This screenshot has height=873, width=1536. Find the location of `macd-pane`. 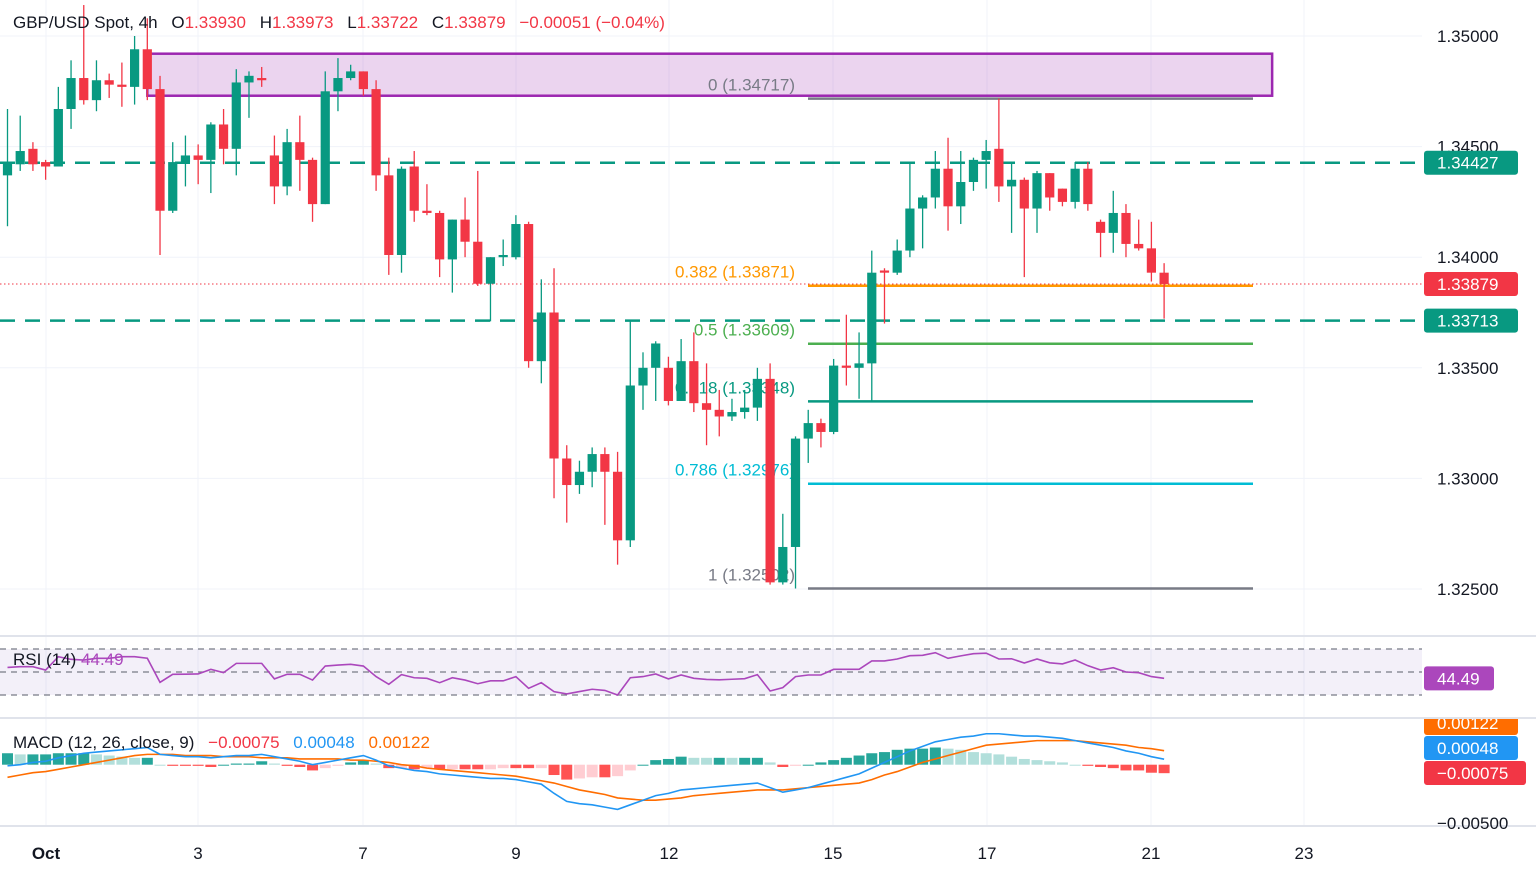

macd-pane is located at coordinates (586, 771).